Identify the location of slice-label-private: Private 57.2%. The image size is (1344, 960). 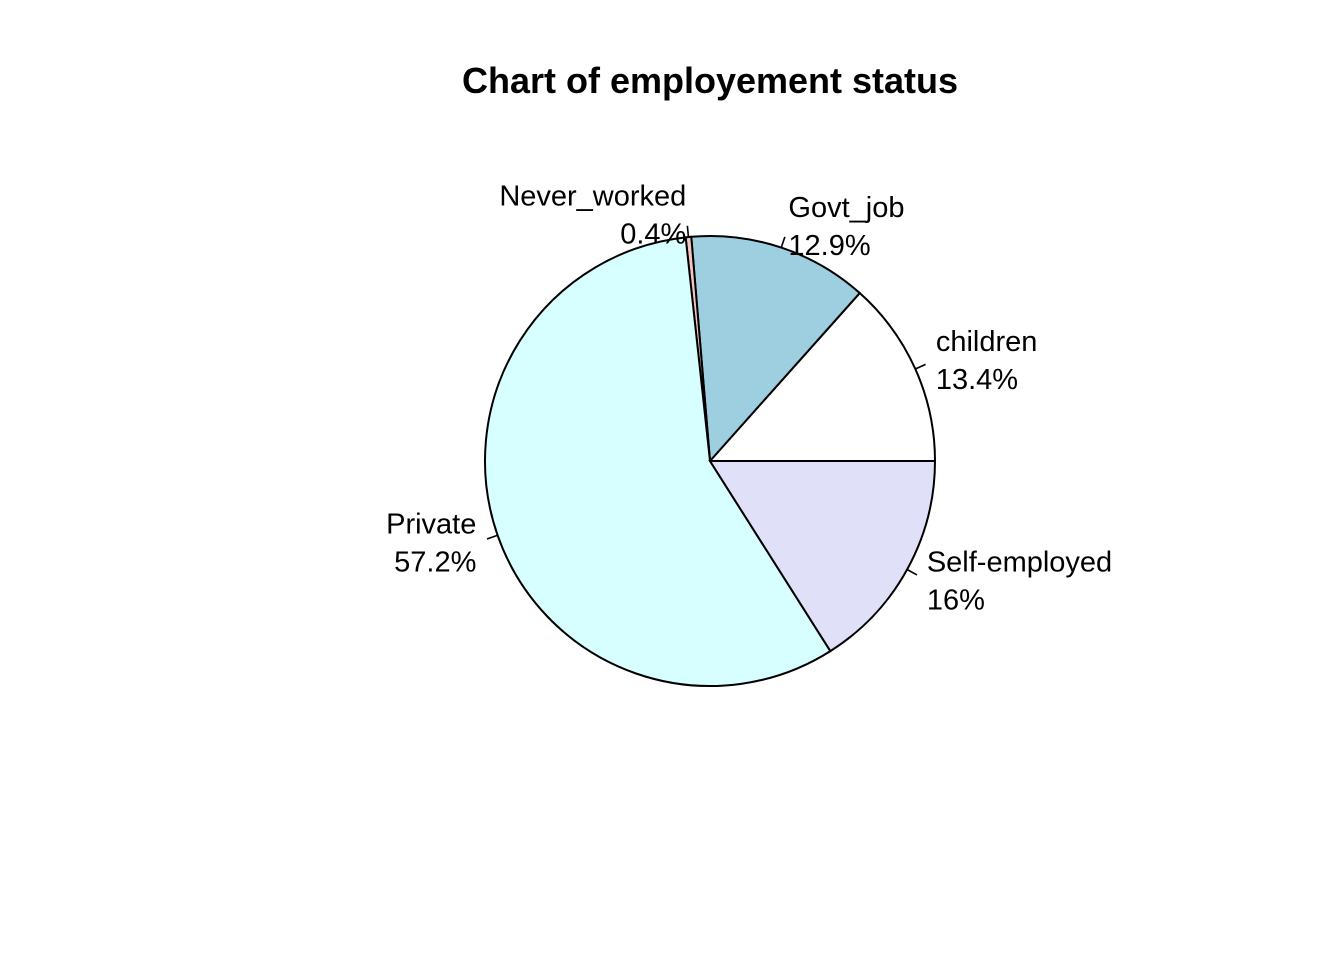
(431, 544).